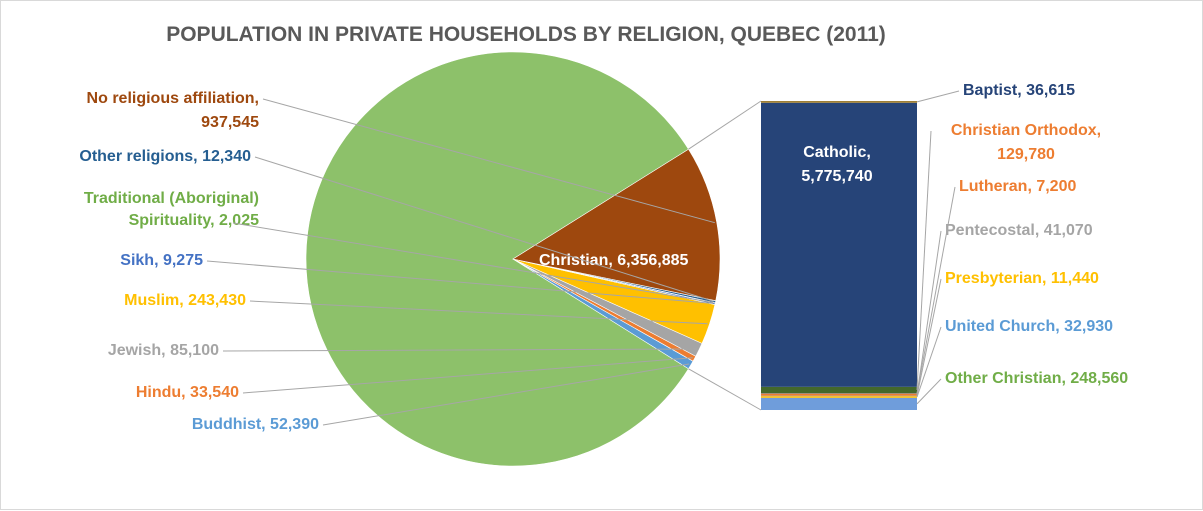  I want to click on bar-segment-presbyterian, so click(839, 396).